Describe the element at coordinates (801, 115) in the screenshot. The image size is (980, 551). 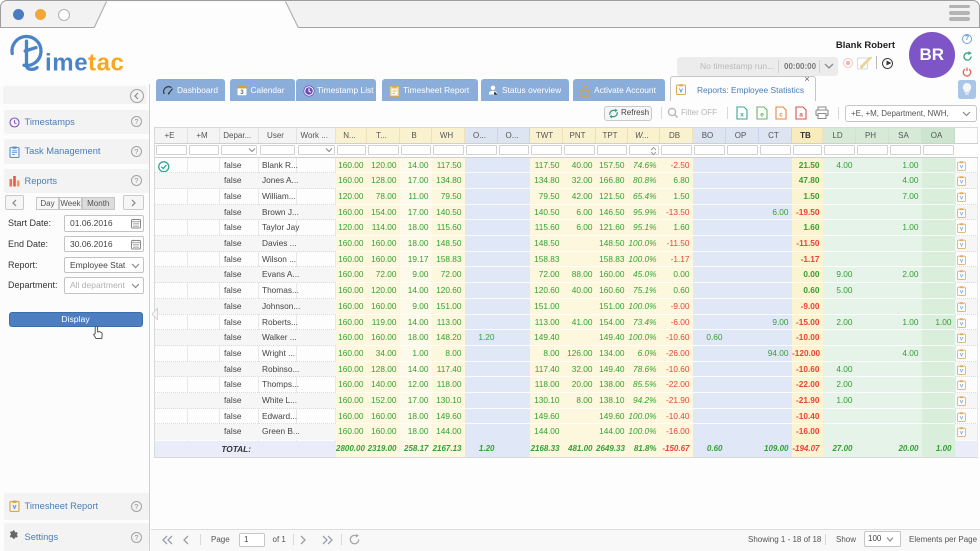
I see `svg-text: a` at that location.